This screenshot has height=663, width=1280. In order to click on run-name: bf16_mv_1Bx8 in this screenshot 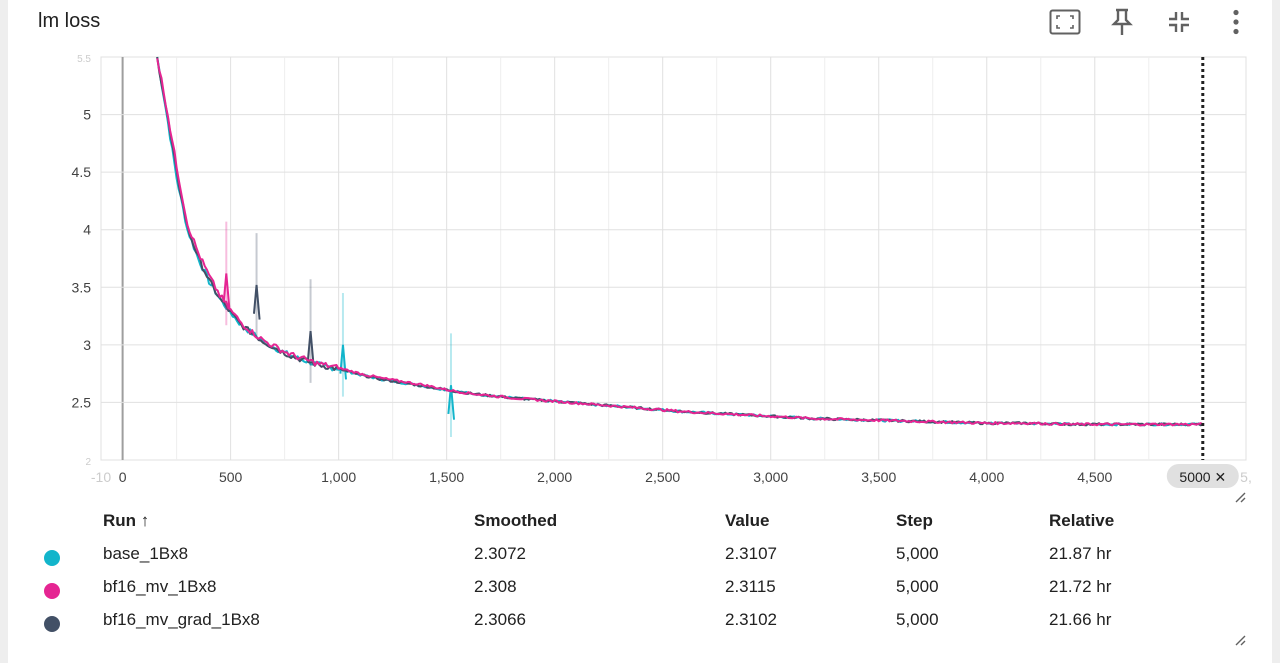, I will do `click(160, 586)`.